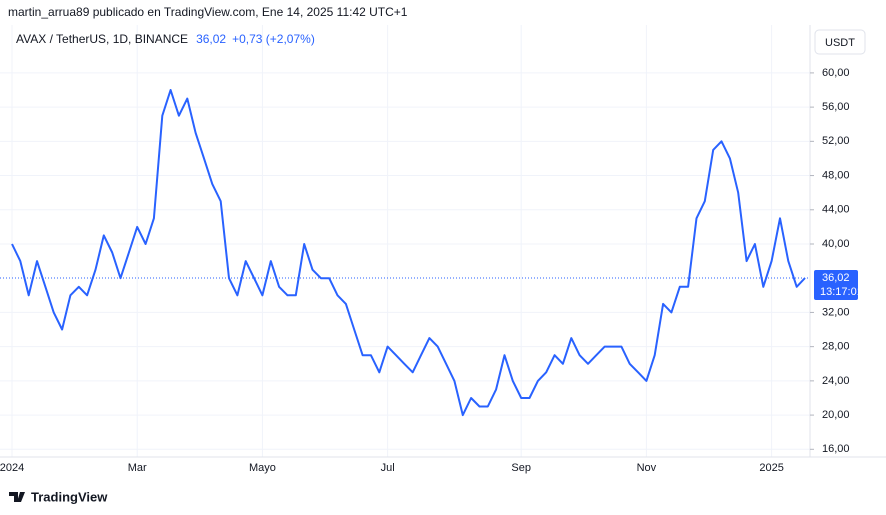 This screenshot has height=515, width=886. What do you see at coordinates (12, 468) in the screenshot?
I see `x-tick-label: 2024` at bounding box center [12, 468].